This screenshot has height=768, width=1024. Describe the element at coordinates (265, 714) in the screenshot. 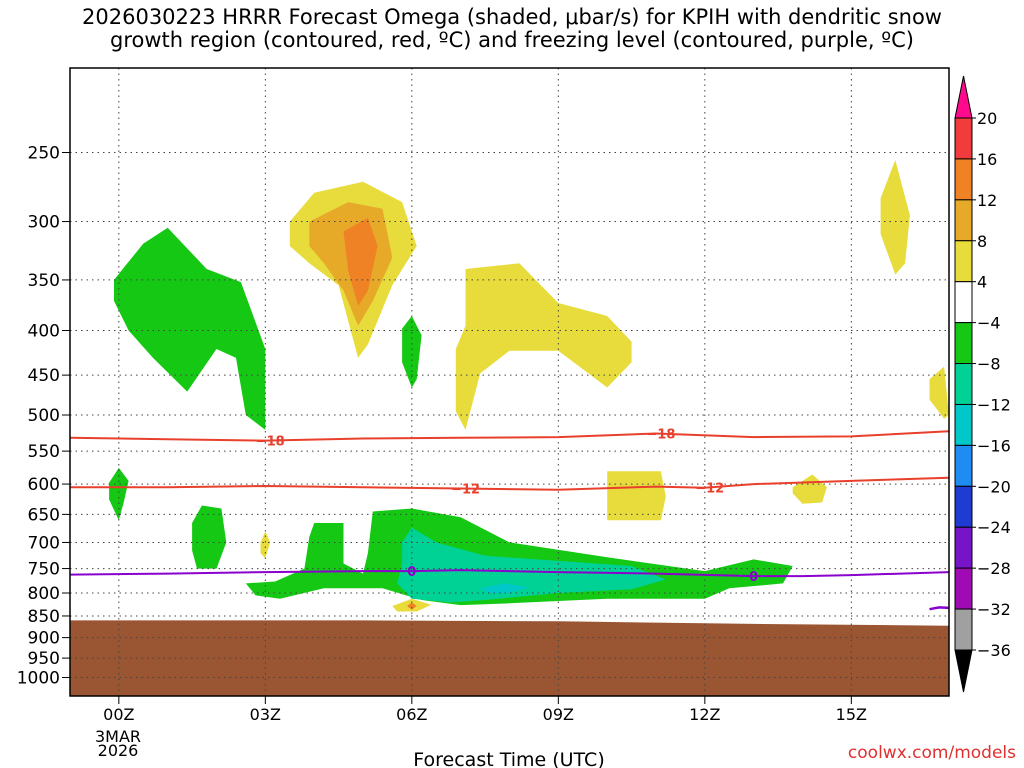

I see `x-tick-label: 03Z` at that location.